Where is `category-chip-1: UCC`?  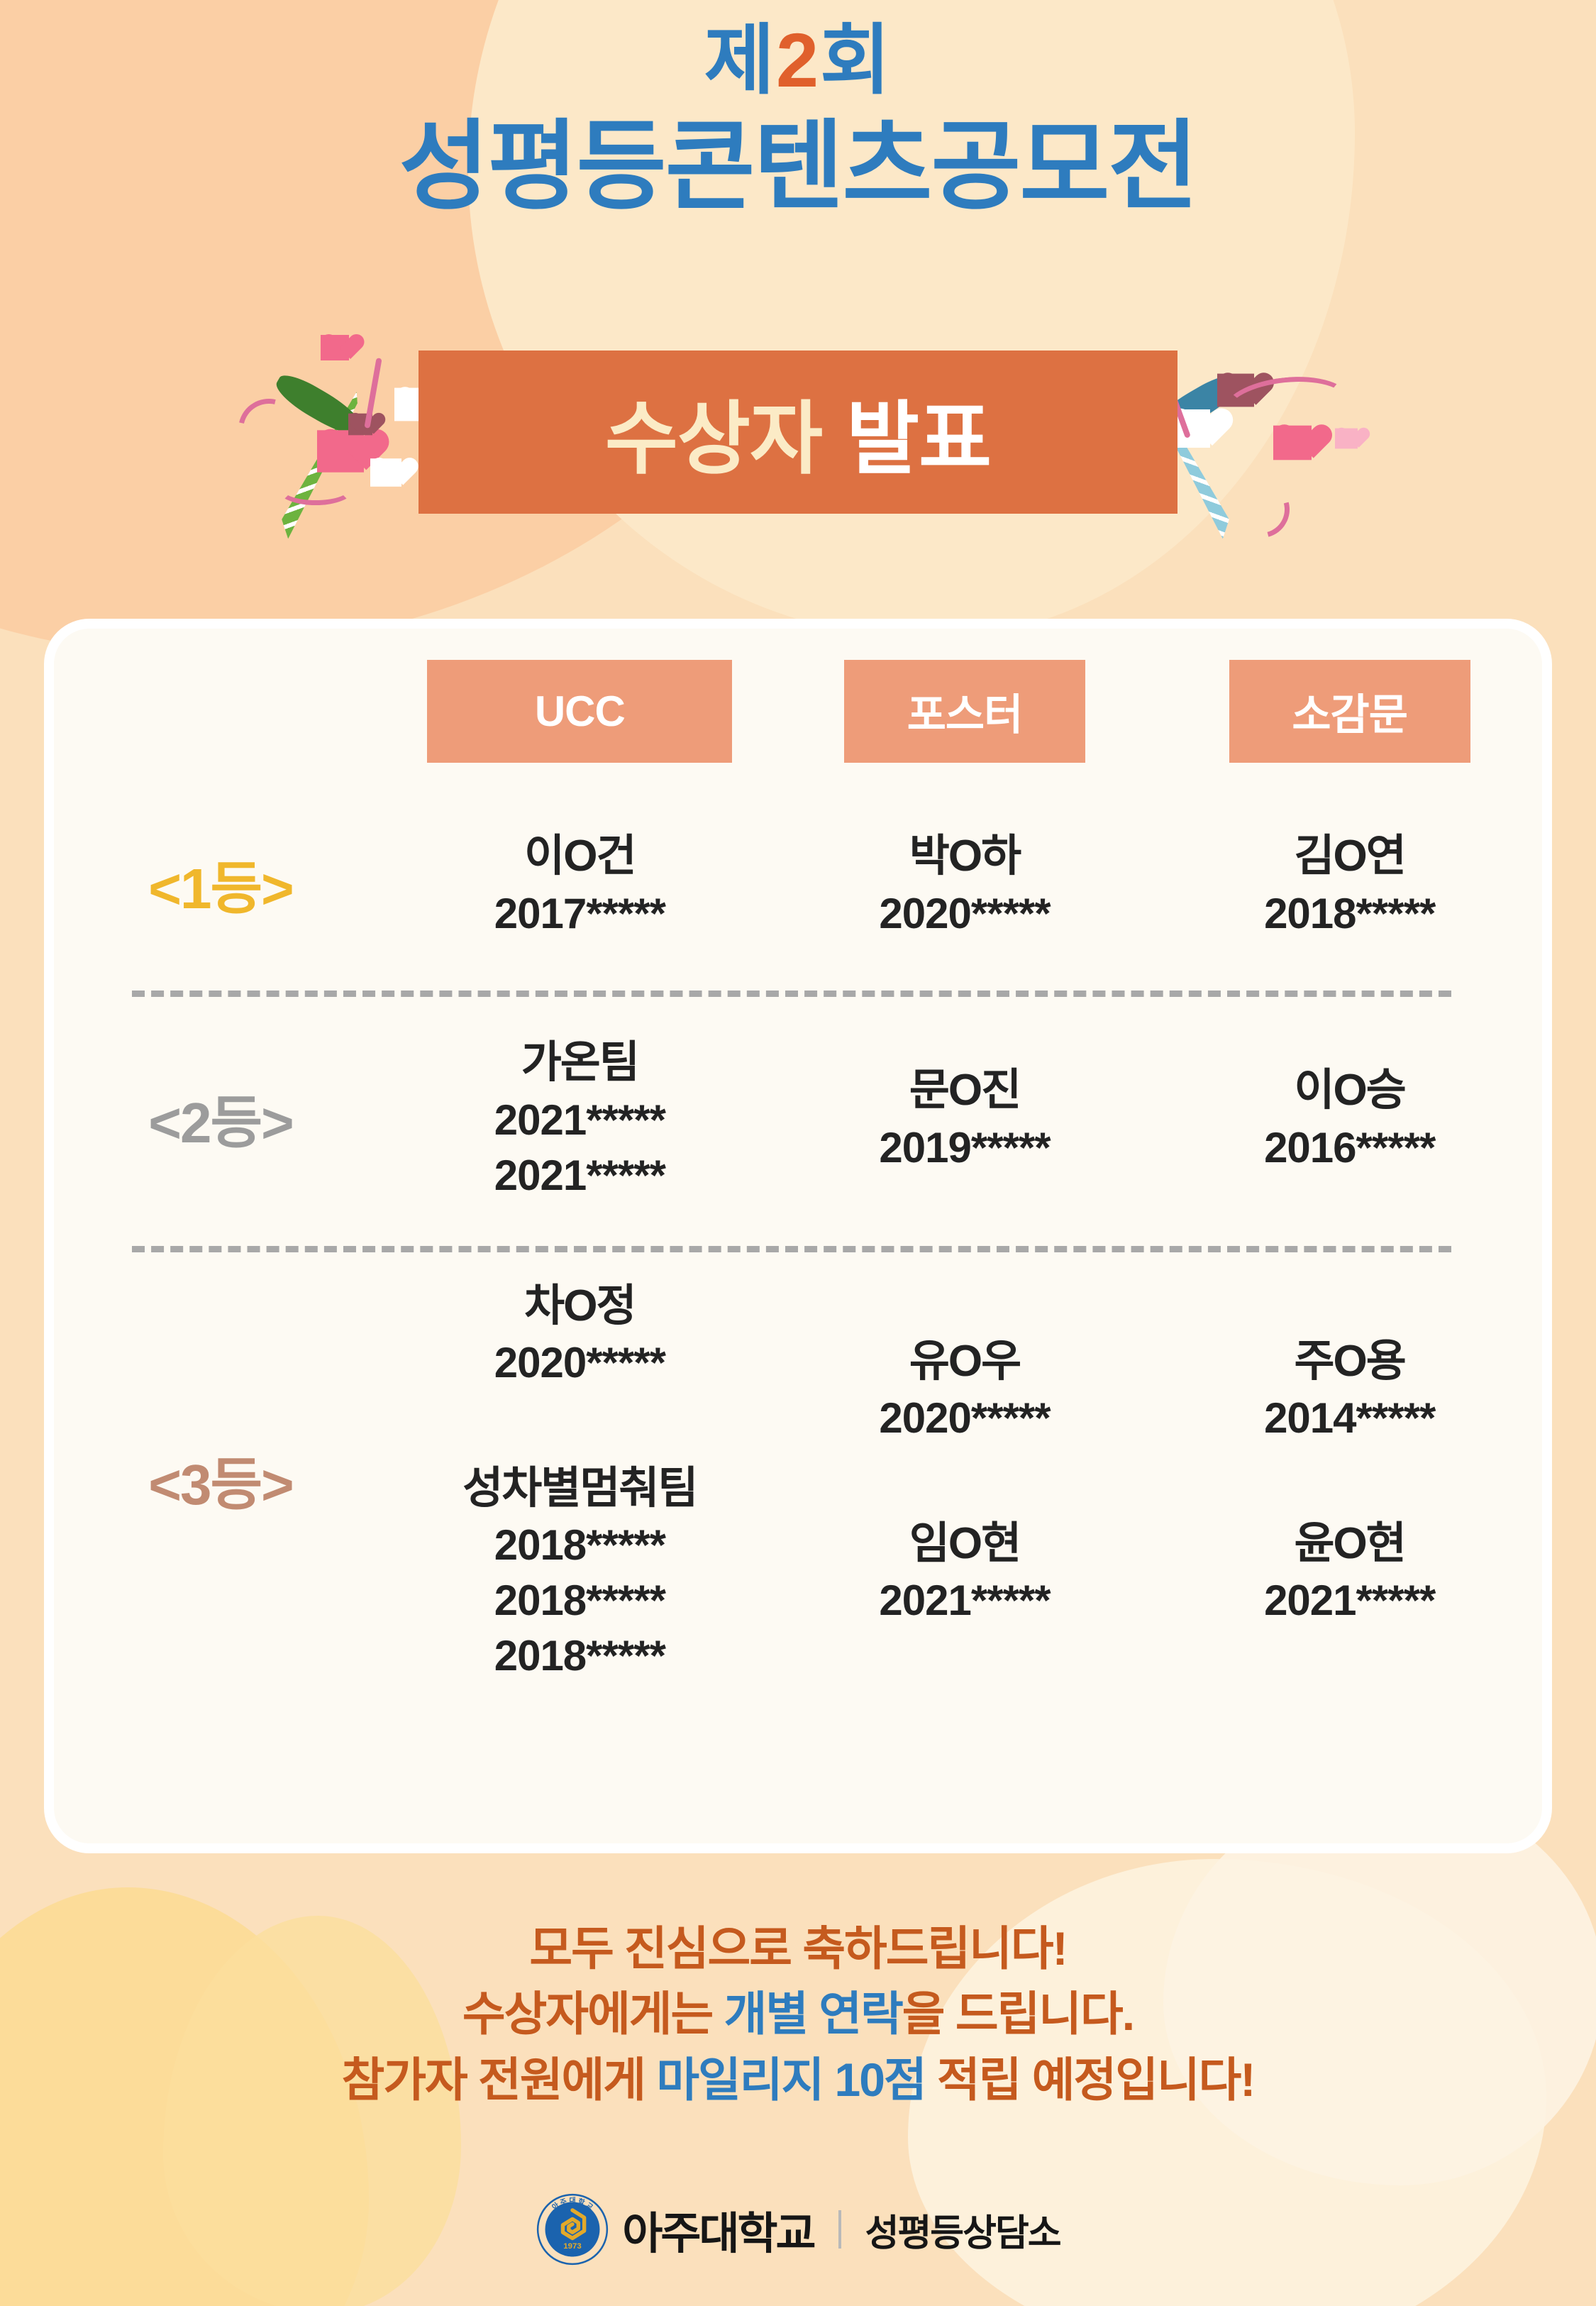 category-chip-1: UCC is located at coordinates (580, 712).